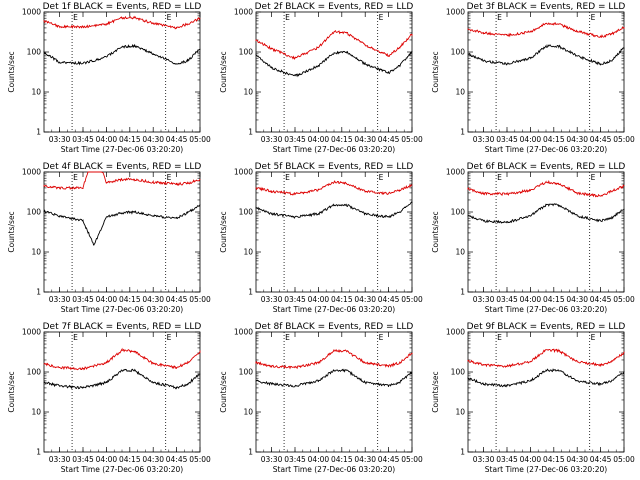 Image resolution: width=640 pixels, height=480 pixels. I want to click on chart-title: Det 4f BLACK = Events, RED = LLD, so click(122, 167).